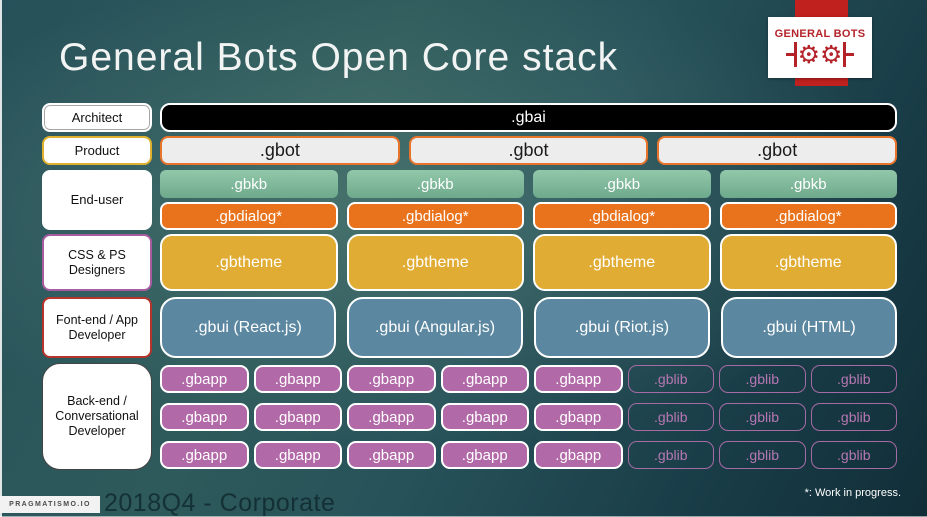  I want to click on page-title: General Bots Open Core stack, so click(339, 57).